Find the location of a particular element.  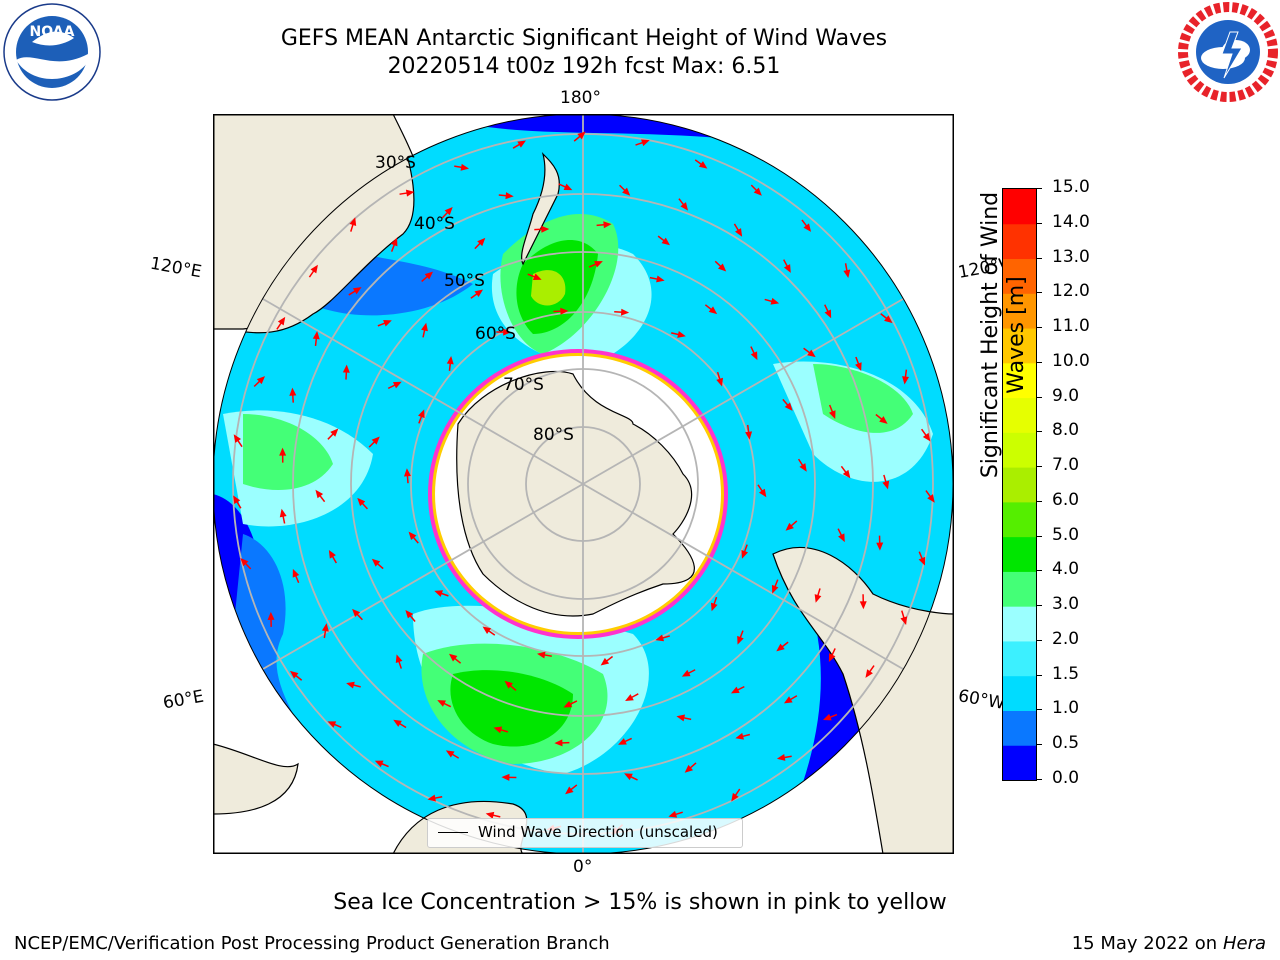

colorbar-tick-label: 0.5 is located at coordinates (1066, 743).